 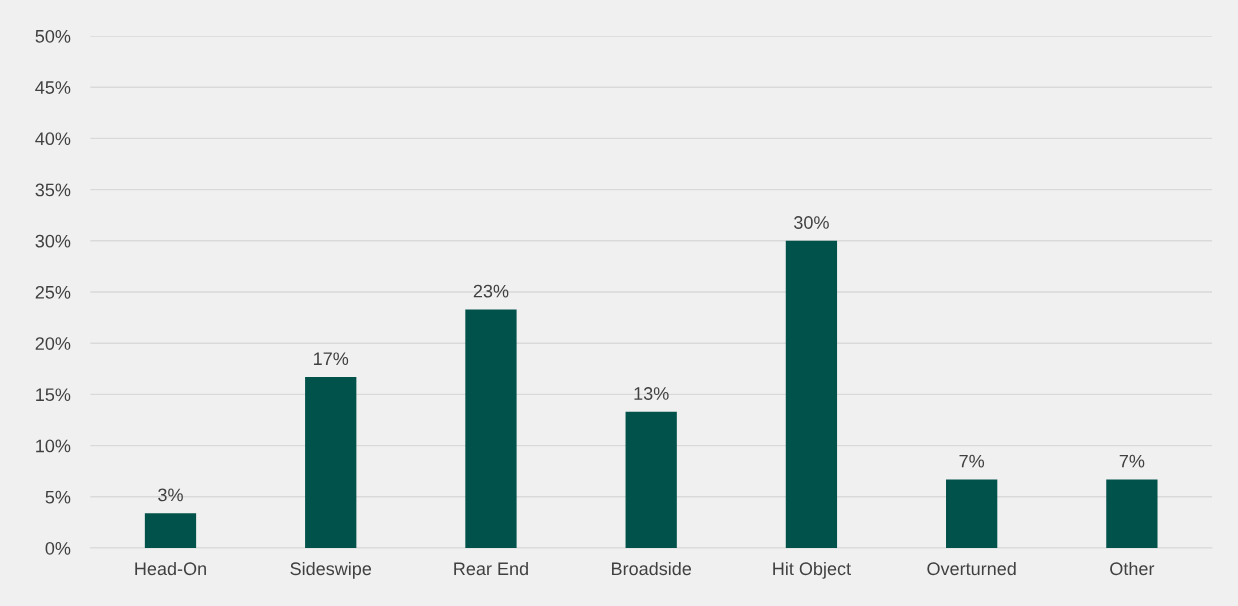 I want to click on y-tick-label: 45%, so click(x=53, y=87).